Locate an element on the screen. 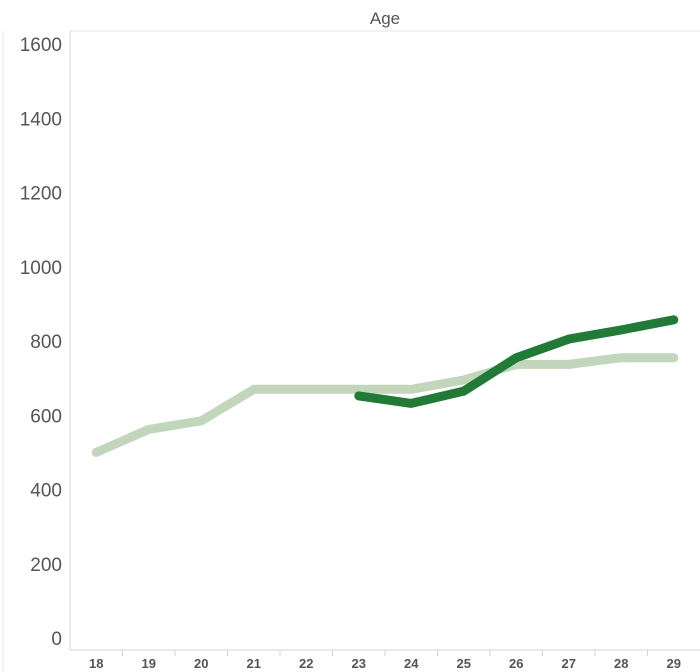  x-tick-label: 21 is located at coordinates (254, 663).